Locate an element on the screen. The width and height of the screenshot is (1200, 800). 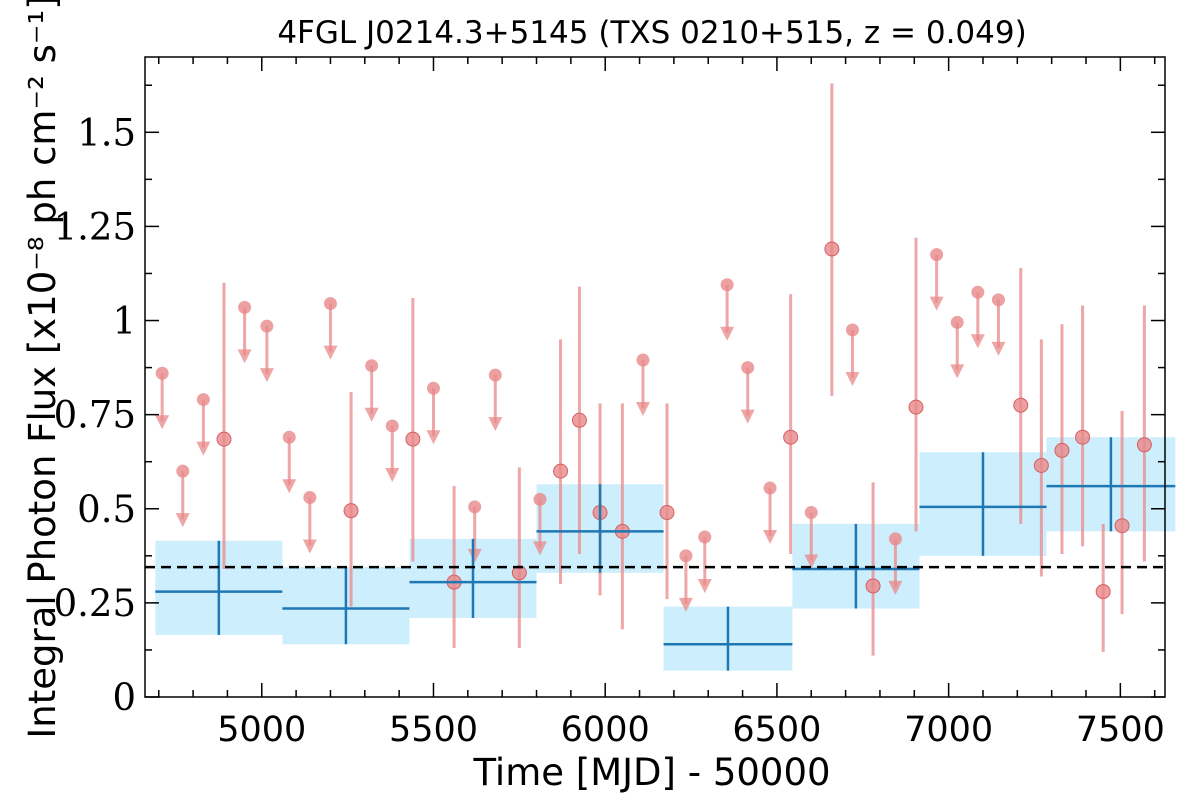
y-tick-label: 1.25 is located at coordinates (95, 226).